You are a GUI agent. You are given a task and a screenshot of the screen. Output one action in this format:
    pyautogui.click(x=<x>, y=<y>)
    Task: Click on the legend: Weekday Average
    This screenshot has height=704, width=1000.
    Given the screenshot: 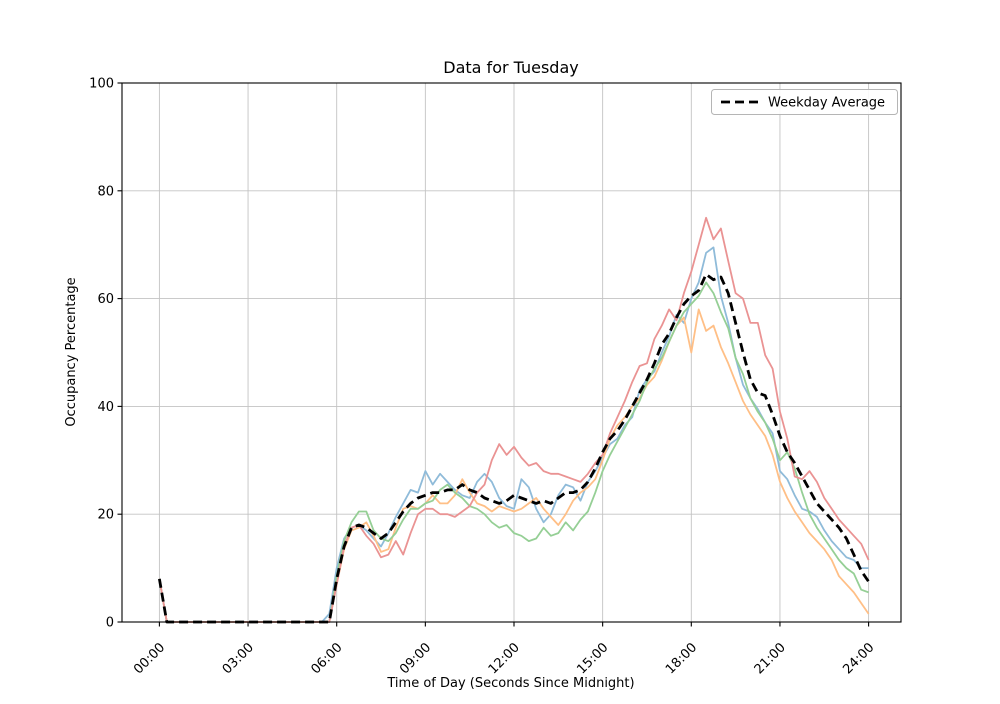 What is the action you would take?
    pyautogui.click(x=804, y=102)
    